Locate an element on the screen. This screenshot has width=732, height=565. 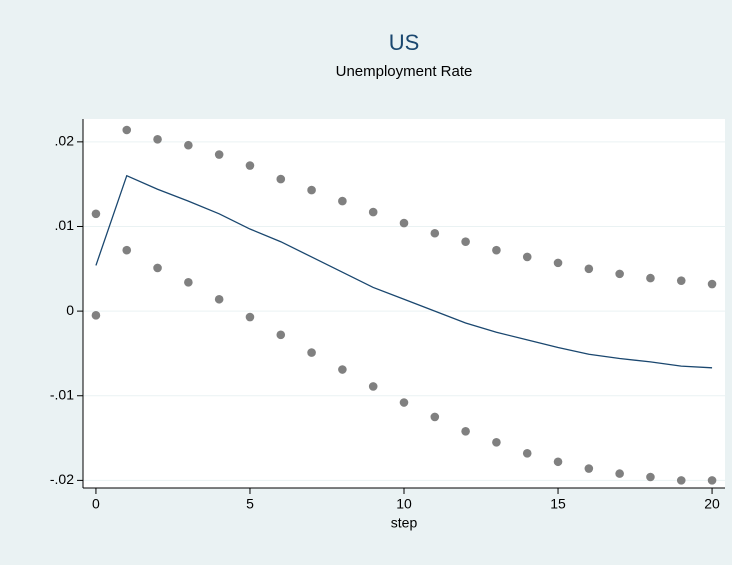
x-tick-label: 15 is located at coordinates (558, 504).